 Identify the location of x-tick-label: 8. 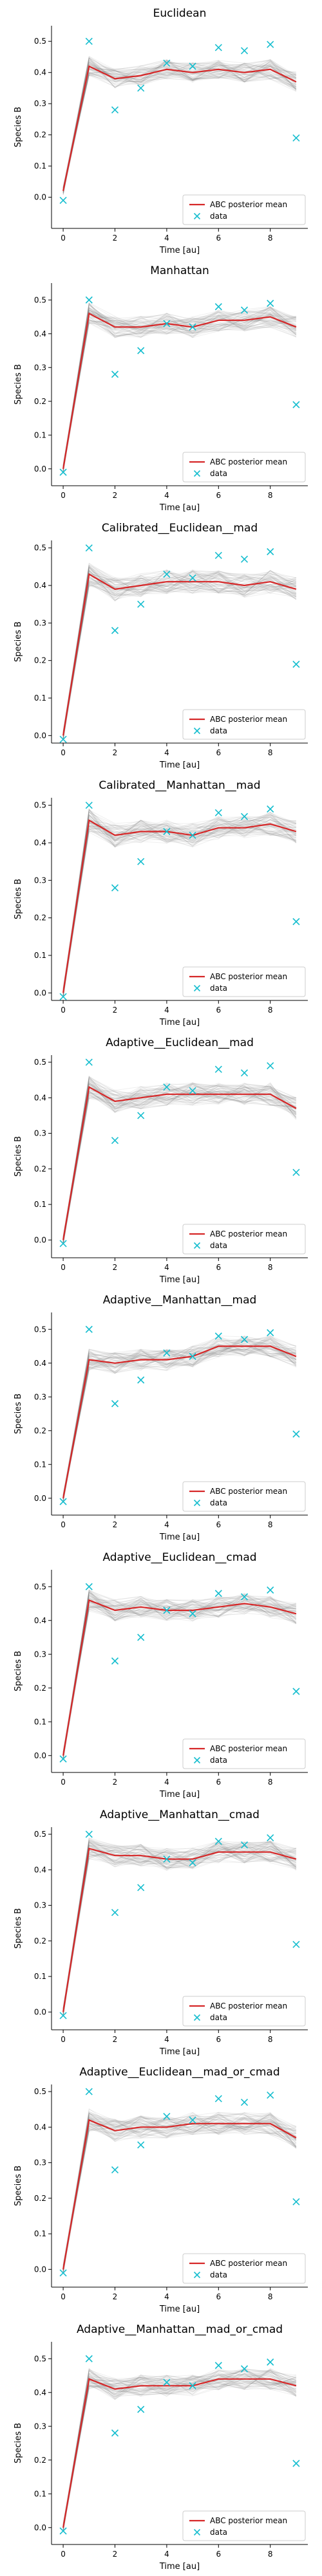
(270, 2039).